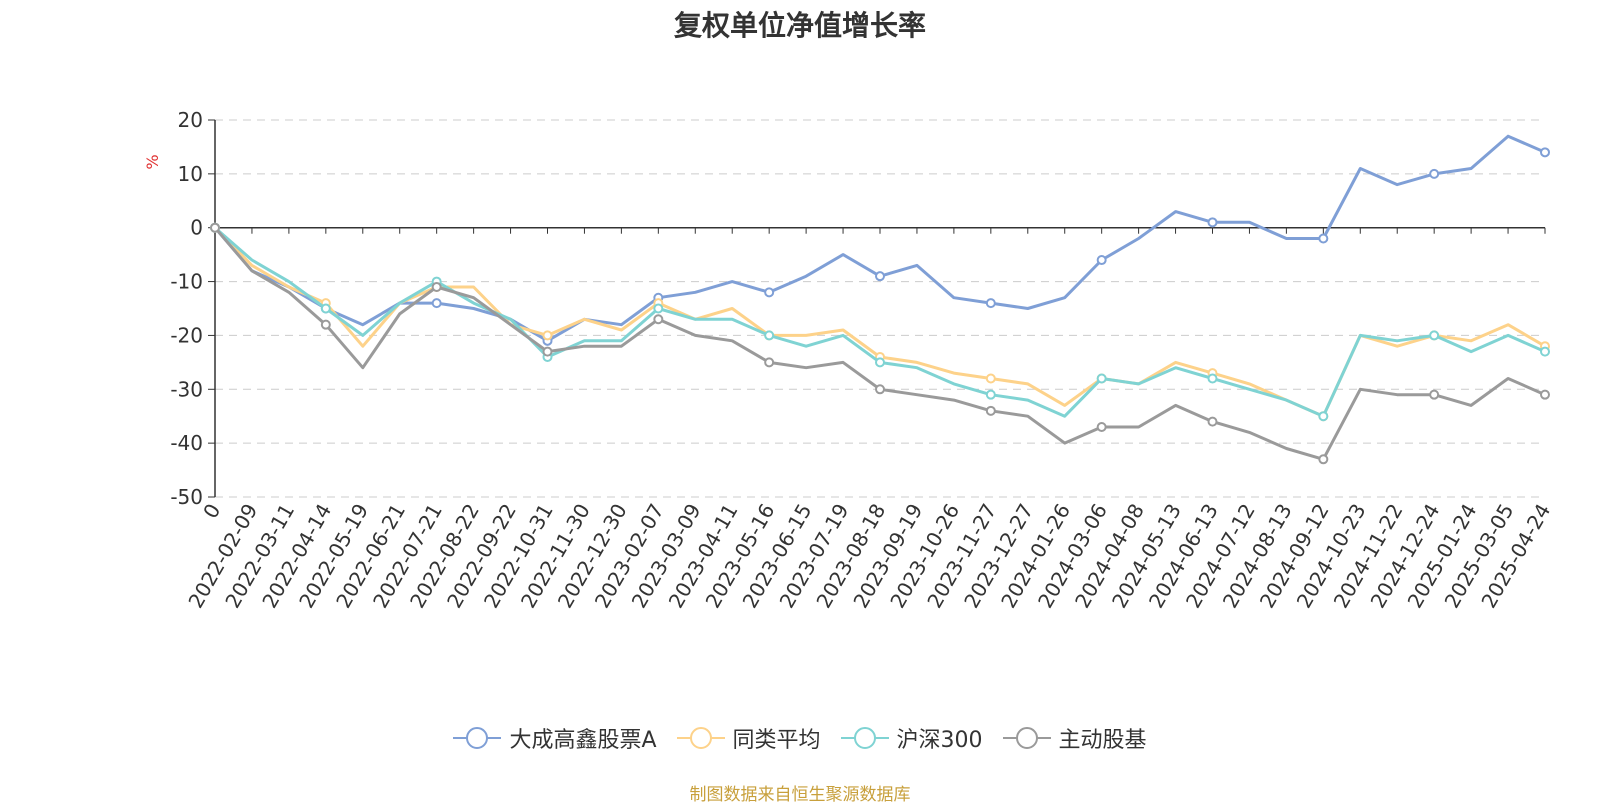  Describe the element at coordinates (776, 740) in the screenshot. I see `legend-label: 同类平均` at that location.